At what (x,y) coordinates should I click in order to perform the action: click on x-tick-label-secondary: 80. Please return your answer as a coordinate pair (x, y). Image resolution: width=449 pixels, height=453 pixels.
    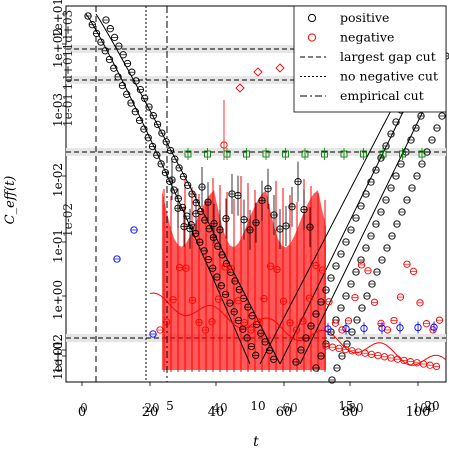
    Looking at the image, I should click on (355, 408).